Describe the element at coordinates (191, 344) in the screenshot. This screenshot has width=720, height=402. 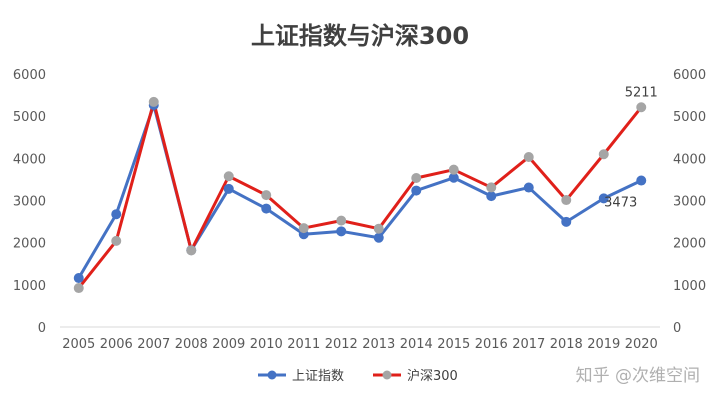
I see `x-tick-label: 2008` at that location.